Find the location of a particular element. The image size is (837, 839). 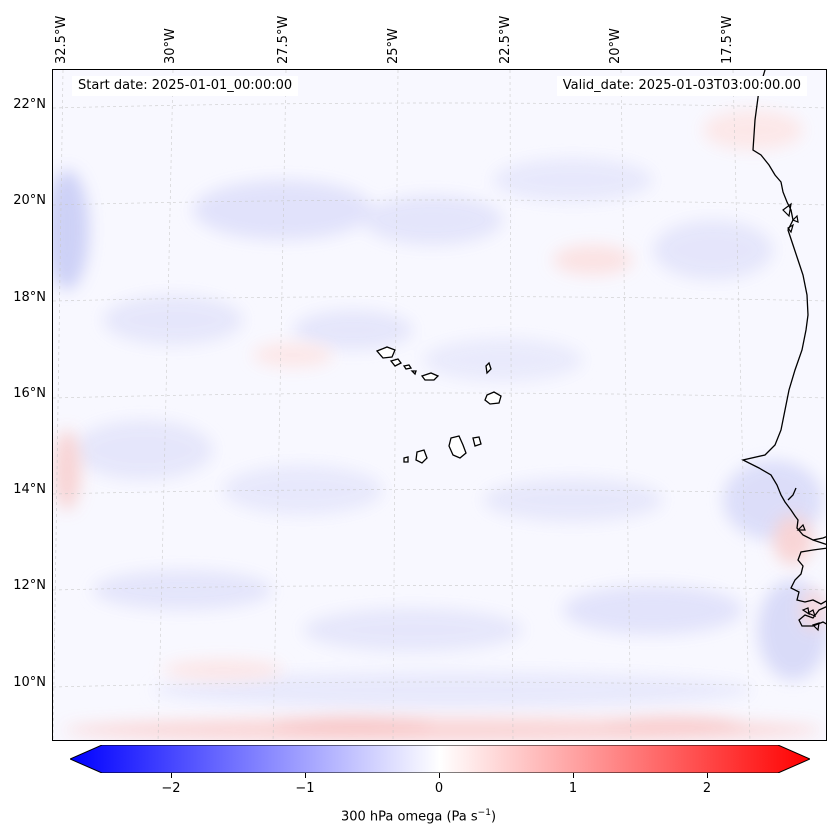

colorbar-tick-2: 2 is located at coordinates (707, 788).